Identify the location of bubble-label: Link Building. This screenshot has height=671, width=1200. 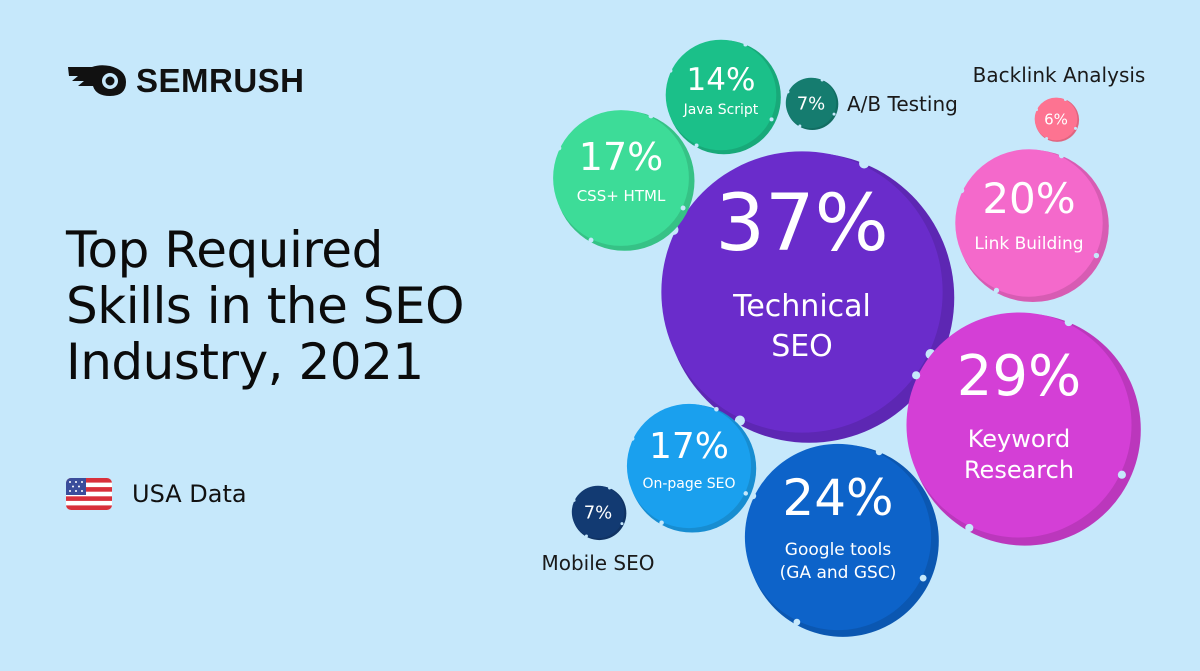
(1028, 244).